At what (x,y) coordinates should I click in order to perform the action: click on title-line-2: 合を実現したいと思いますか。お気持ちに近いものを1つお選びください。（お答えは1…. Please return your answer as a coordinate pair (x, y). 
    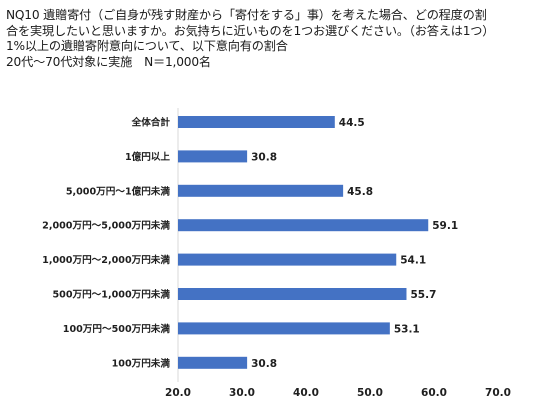
    Looking at the image, I should click on (250, 30).